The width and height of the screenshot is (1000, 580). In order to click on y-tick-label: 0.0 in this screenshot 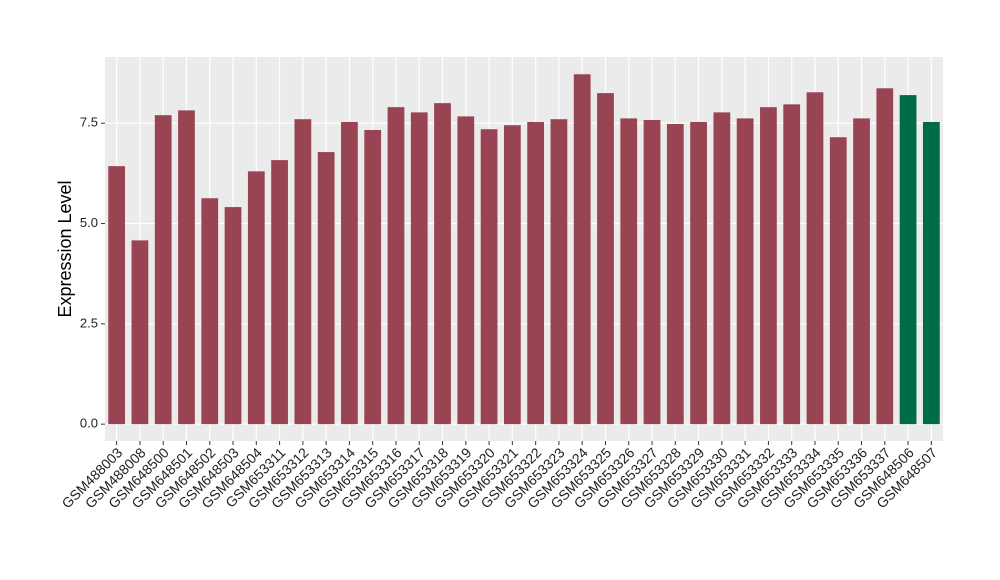, I will do `click(89, 423)`.